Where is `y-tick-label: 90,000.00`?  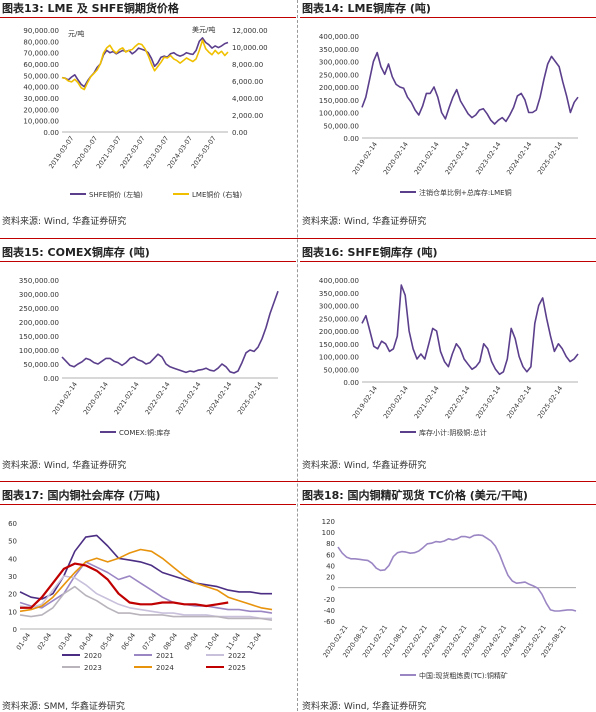 y-tick-label: 90,000.00 is located at coordinates (41, 31).